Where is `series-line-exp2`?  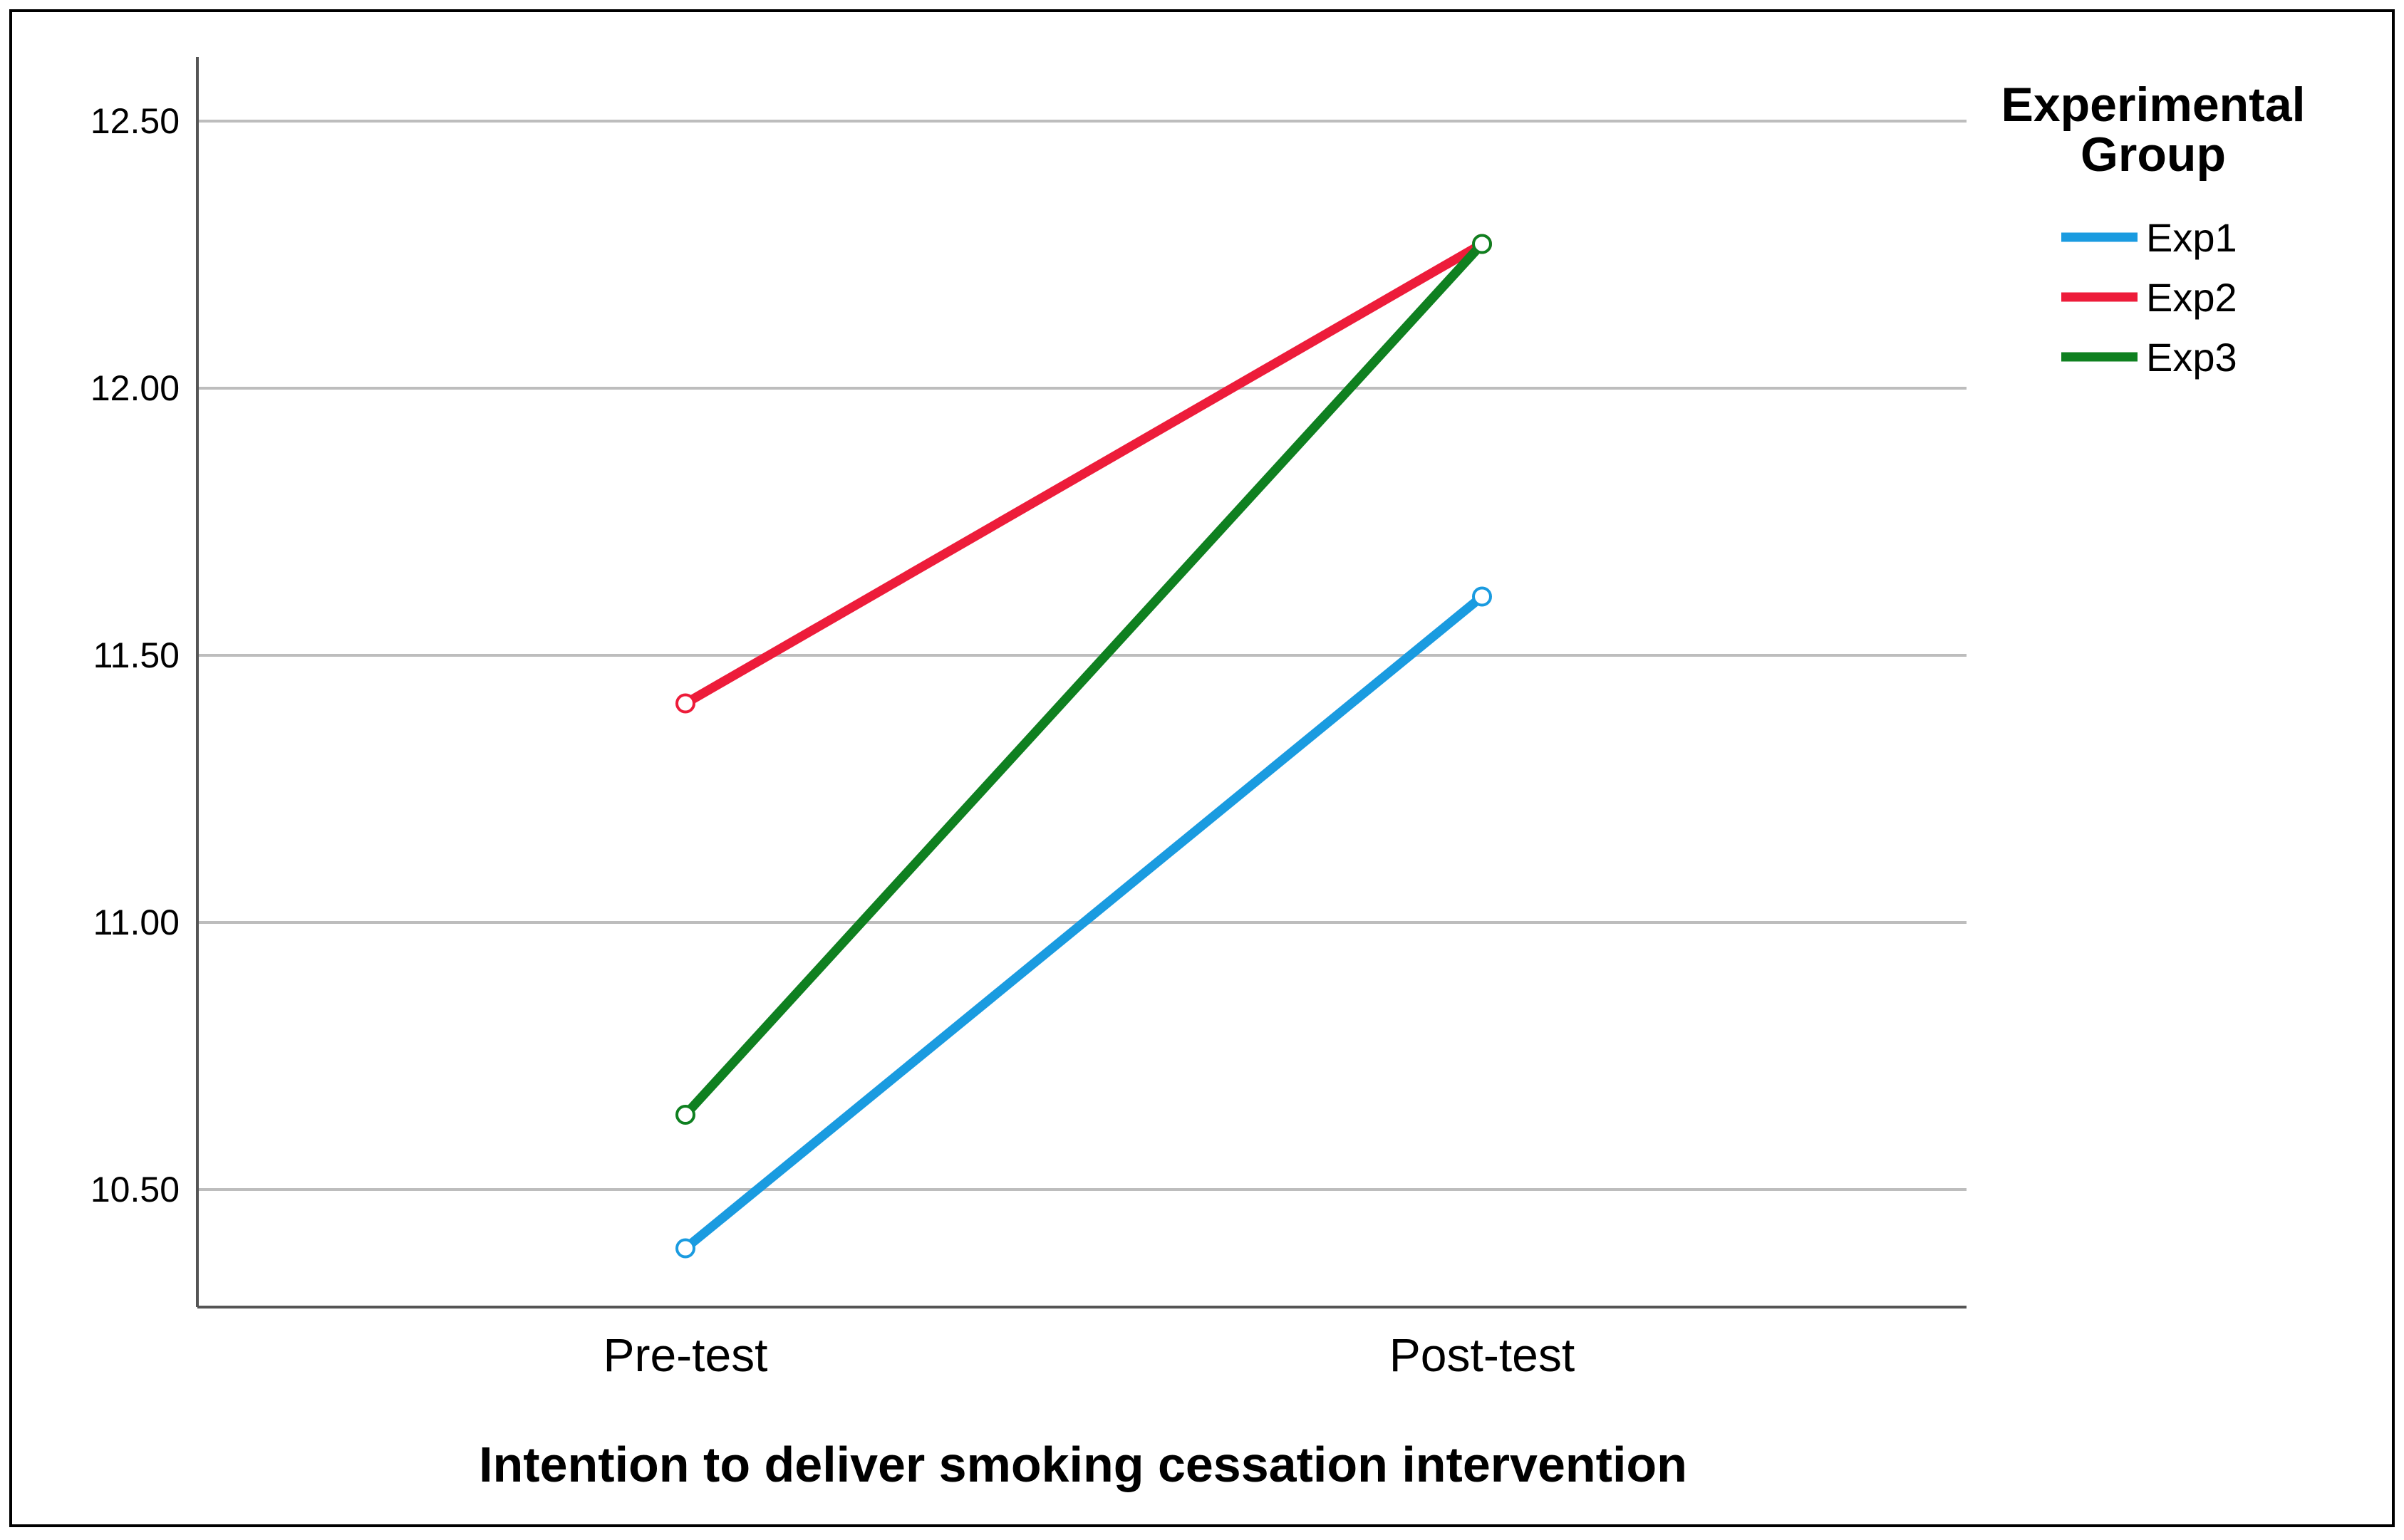
series-line-exp2 is located at coordinates (1084, 474).